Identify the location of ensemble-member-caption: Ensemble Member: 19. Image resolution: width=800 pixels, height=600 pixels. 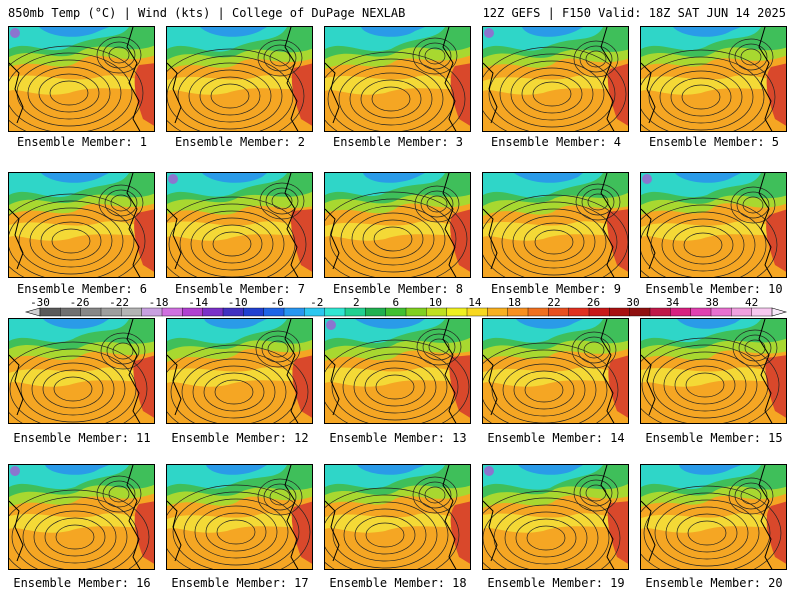
(556, 583).